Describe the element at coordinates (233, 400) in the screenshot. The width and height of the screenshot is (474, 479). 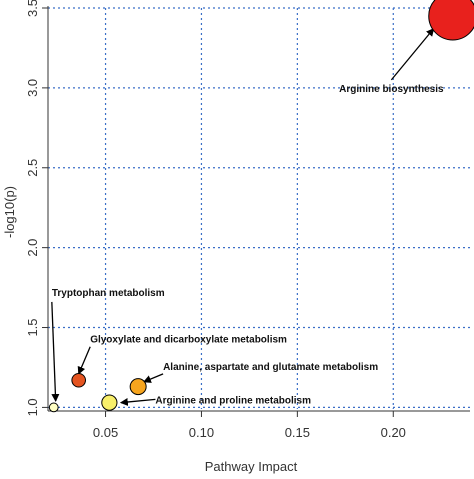
I see `annotation-label: Arginine and proline metabolism` at that location.